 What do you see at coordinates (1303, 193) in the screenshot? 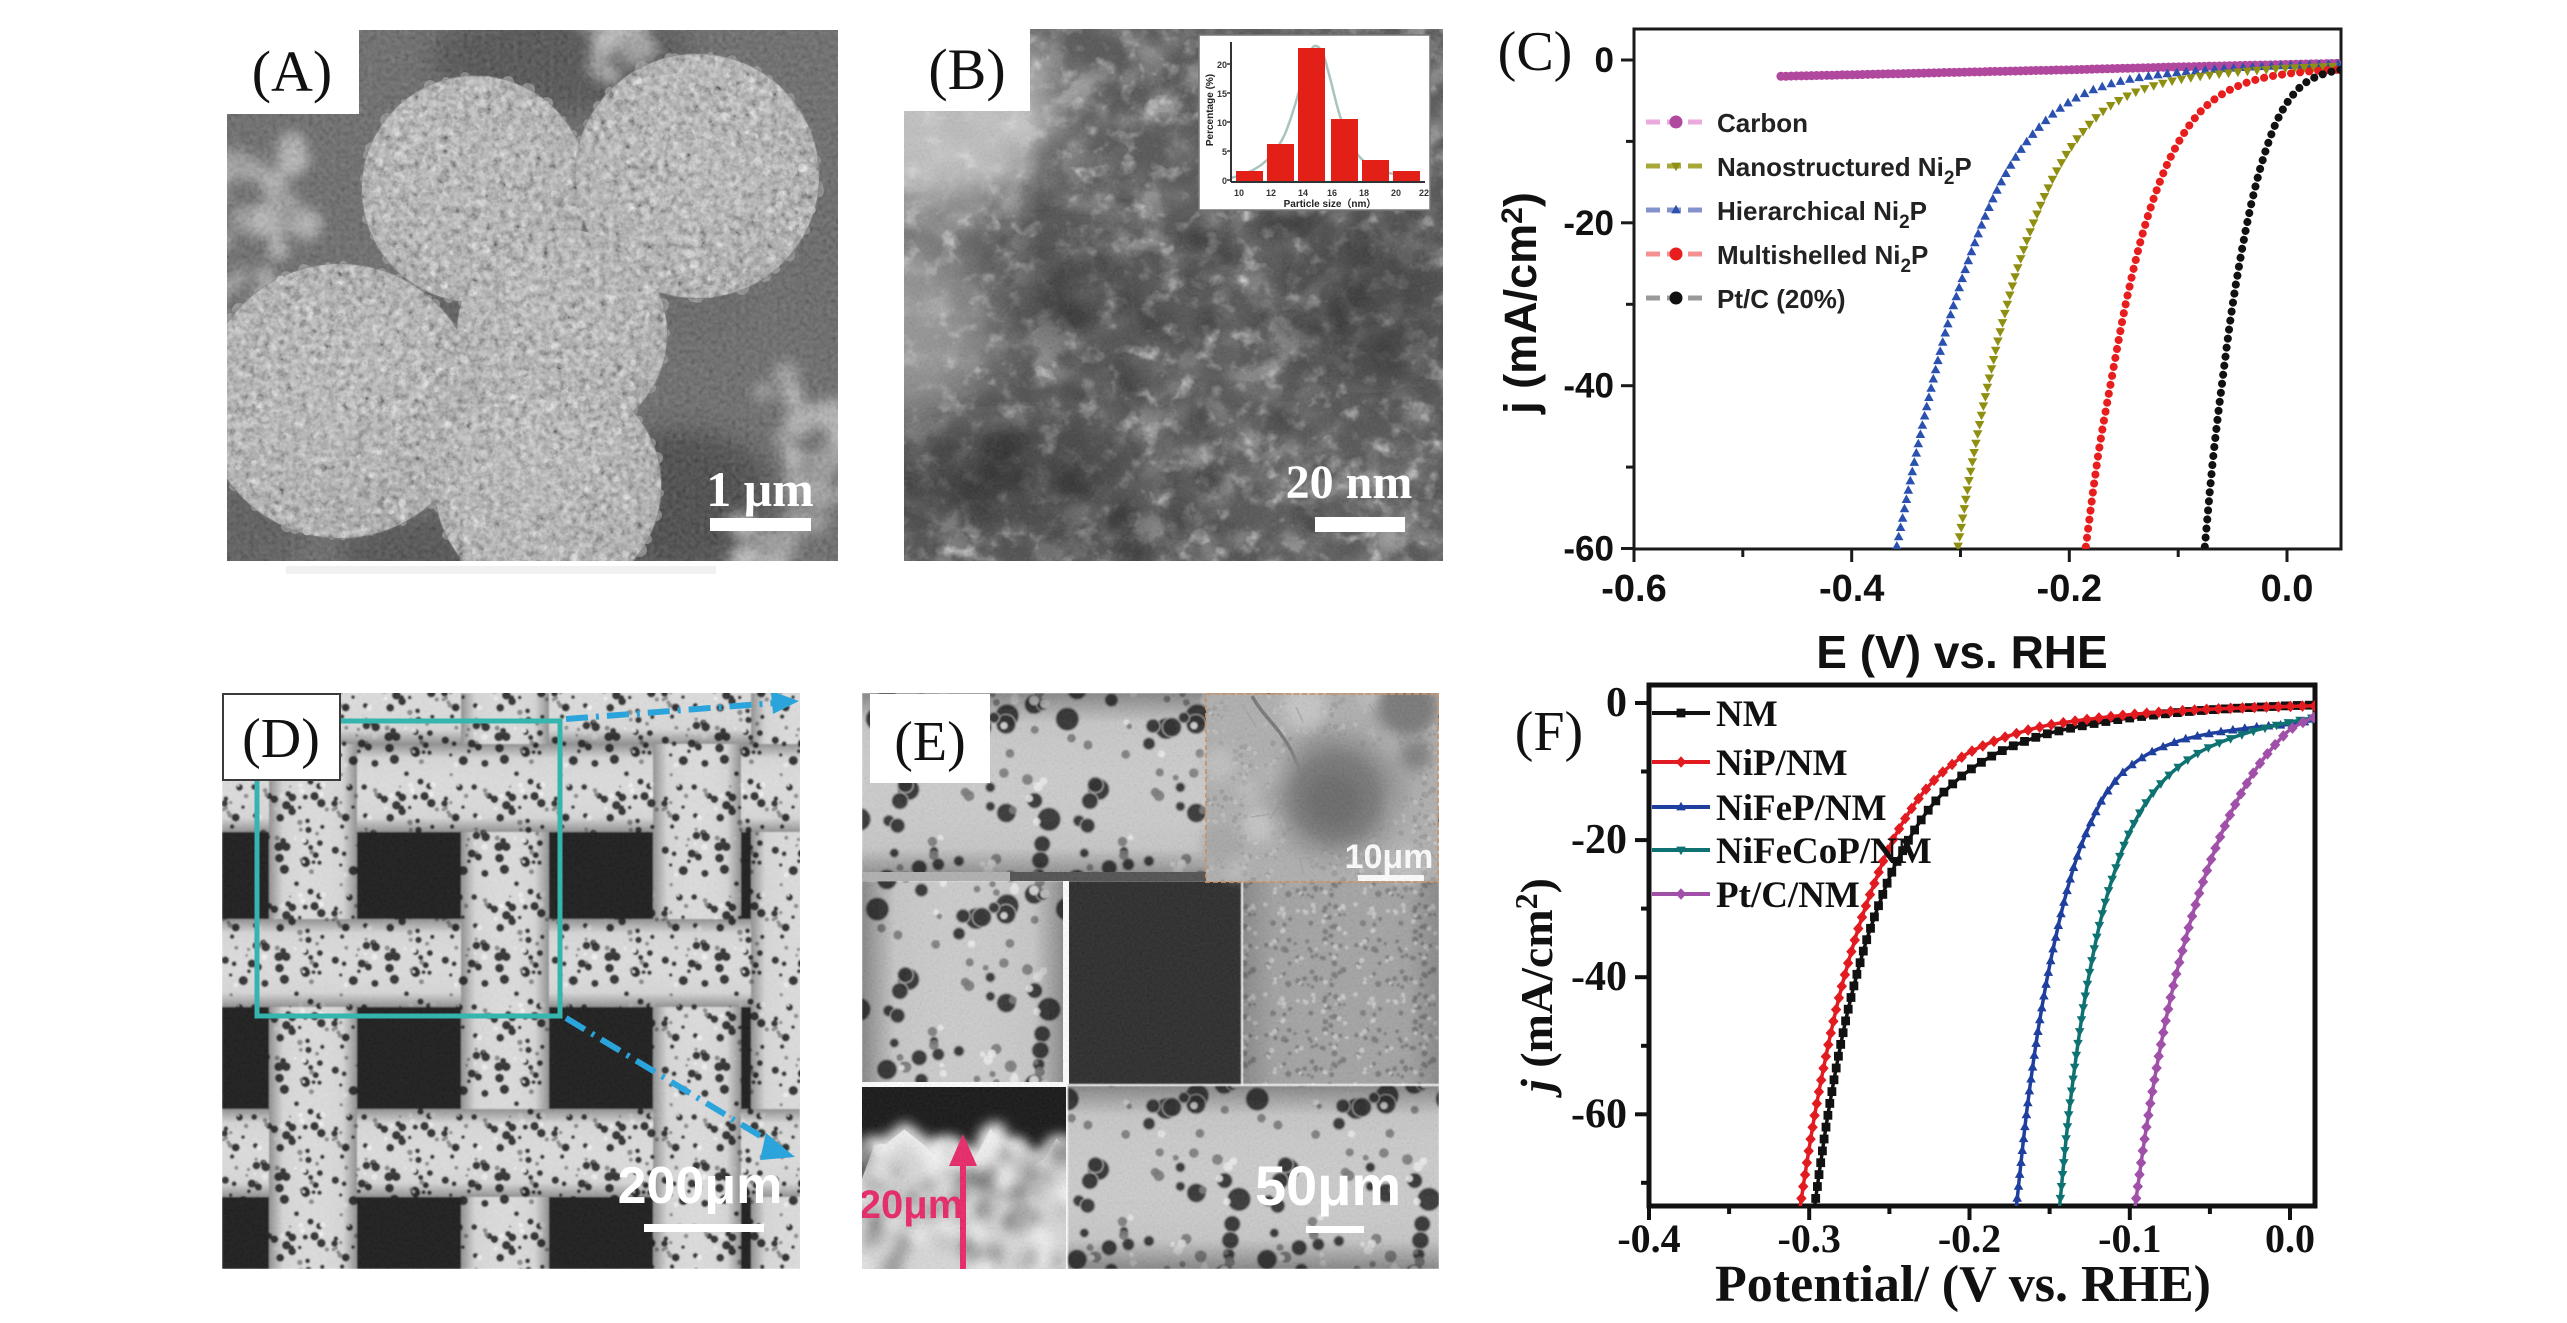
I see `svg-text: 14` at bounding box center [1303, 193].